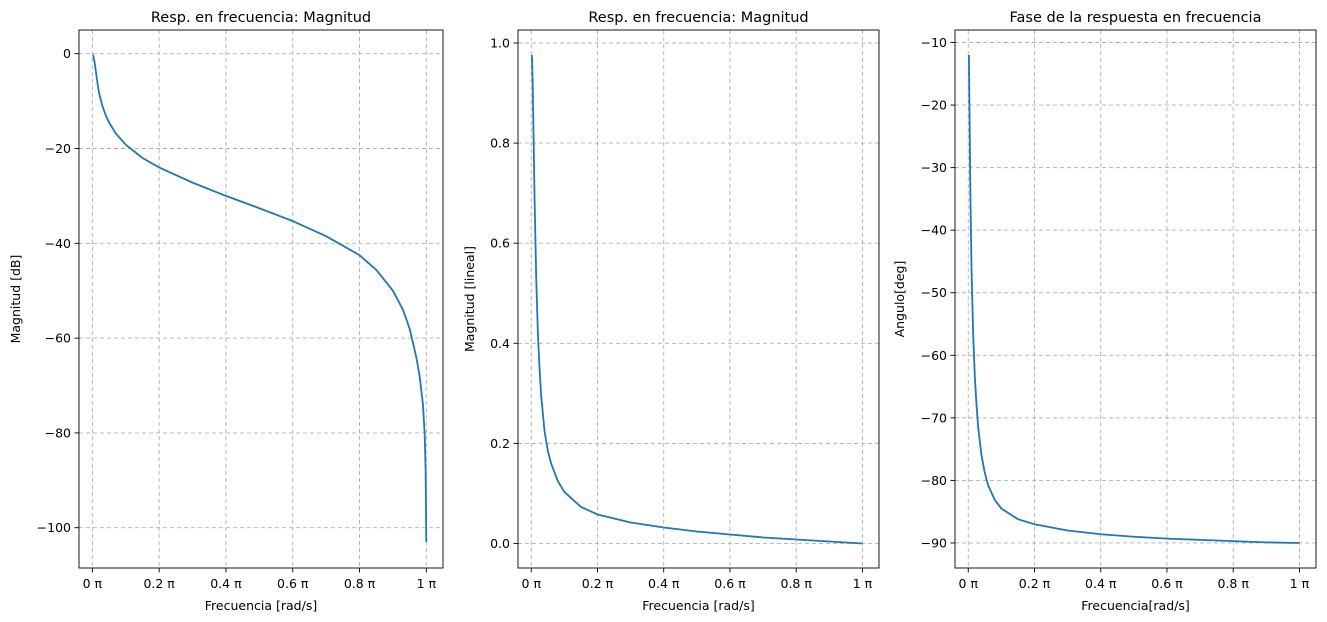 The image size is (1327, 622). I want to click on y-axis-label: Magnitud [dB], so click(15, 299).